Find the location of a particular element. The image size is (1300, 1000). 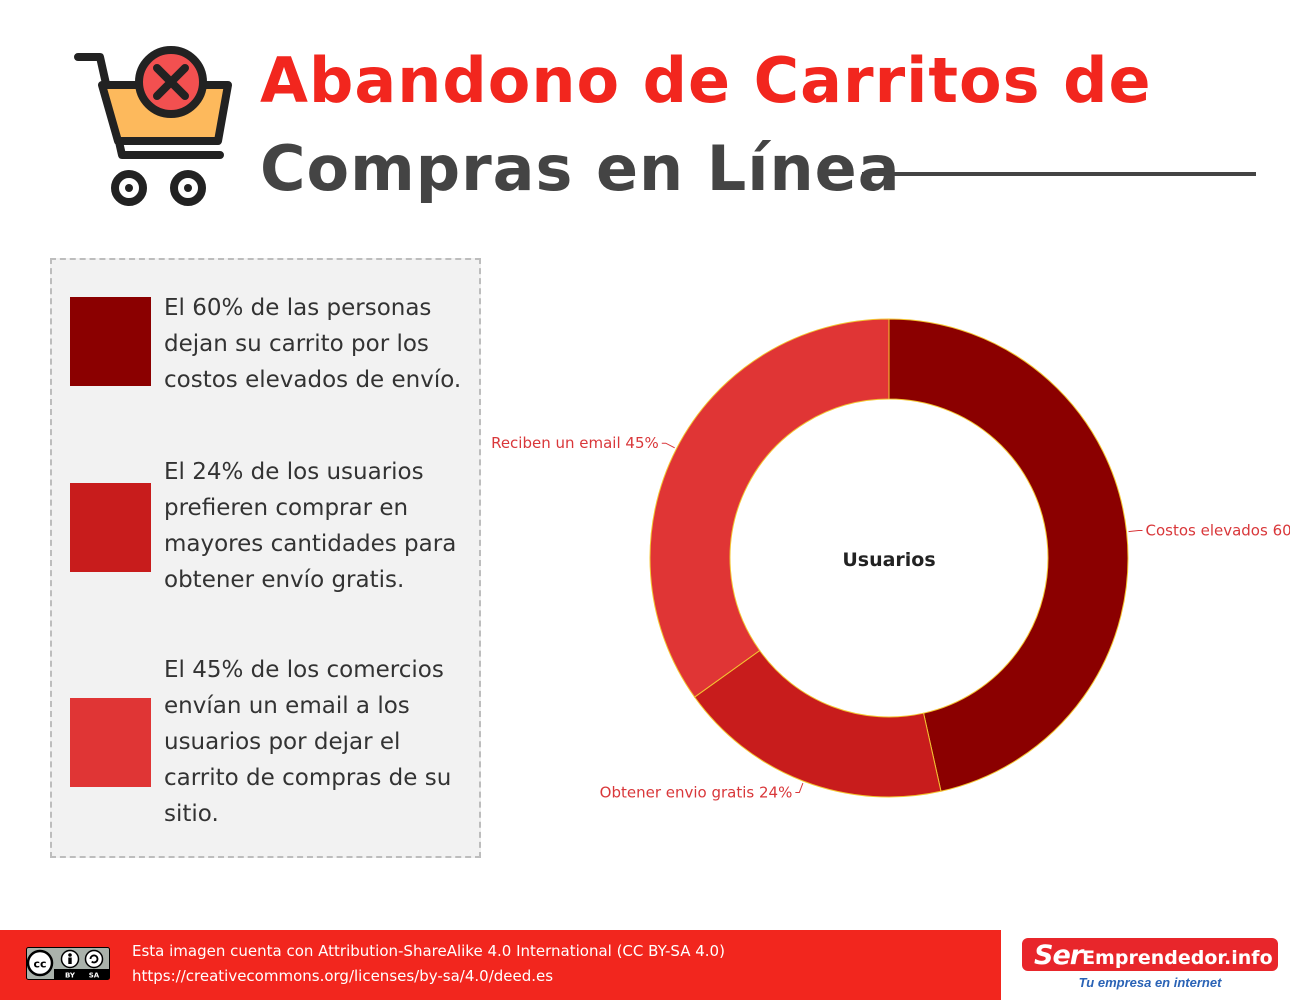

slice-label-email: Reciben un email 45% is located at coordinates (575, 443).